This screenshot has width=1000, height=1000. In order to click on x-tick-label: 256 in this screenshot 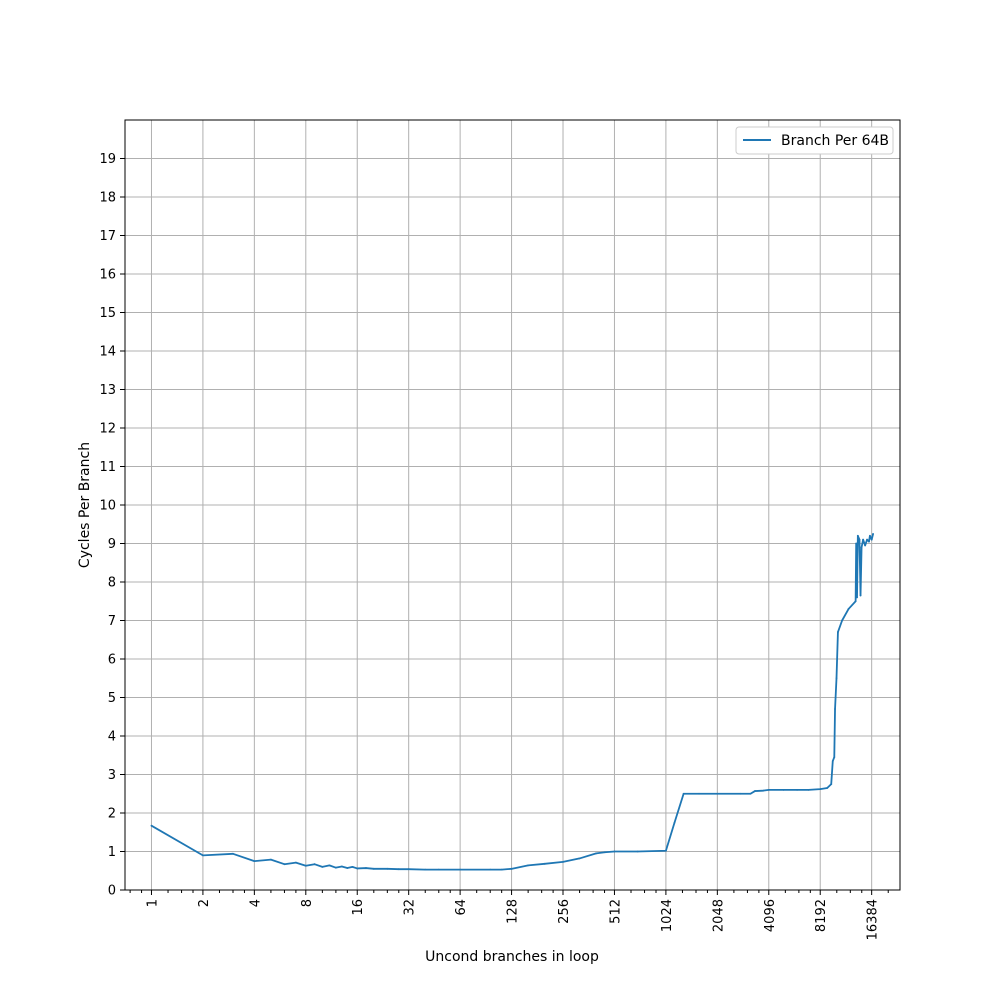, I will do `click(564, 911)`.